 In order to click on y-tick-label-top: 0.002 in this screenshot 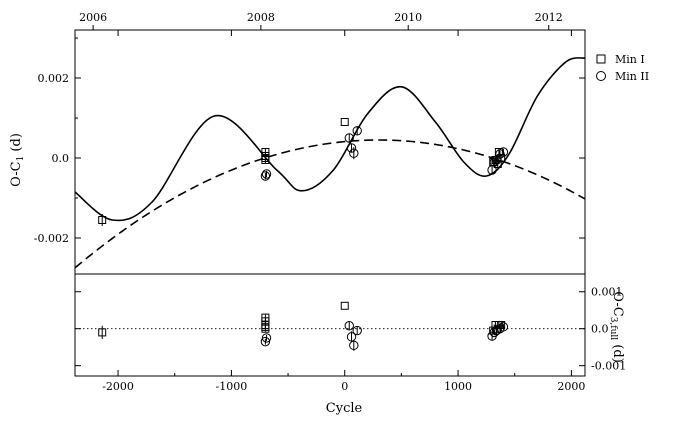, I will do `click(54, 78)`.